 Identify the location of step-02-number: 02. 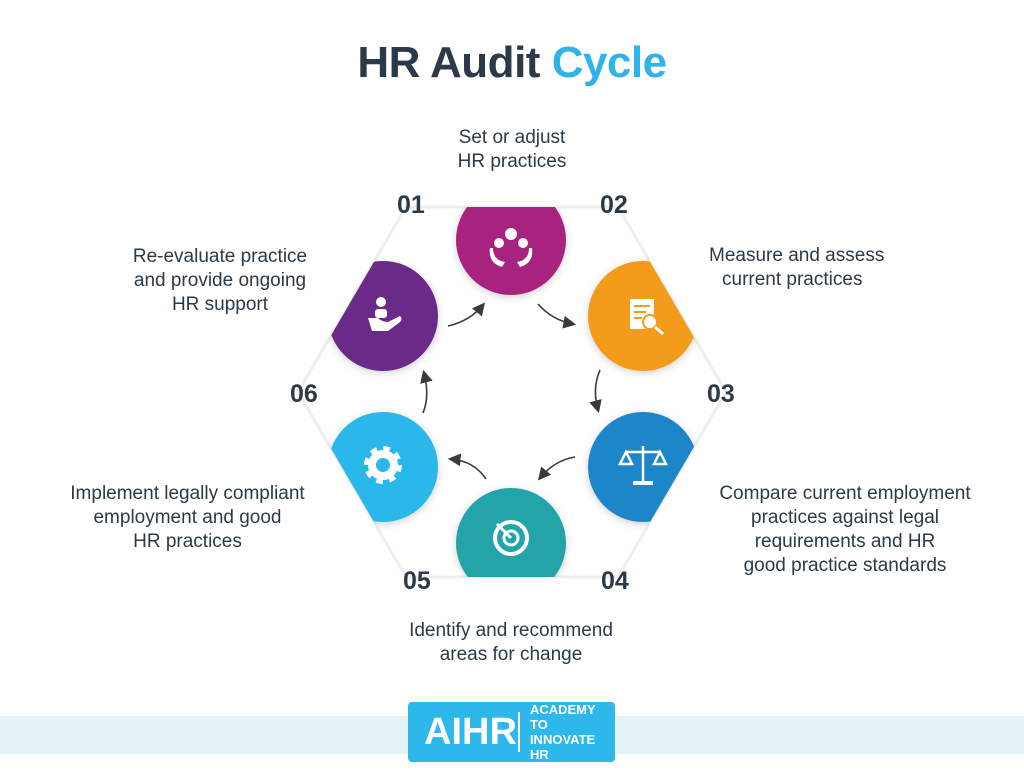
(614, 205).